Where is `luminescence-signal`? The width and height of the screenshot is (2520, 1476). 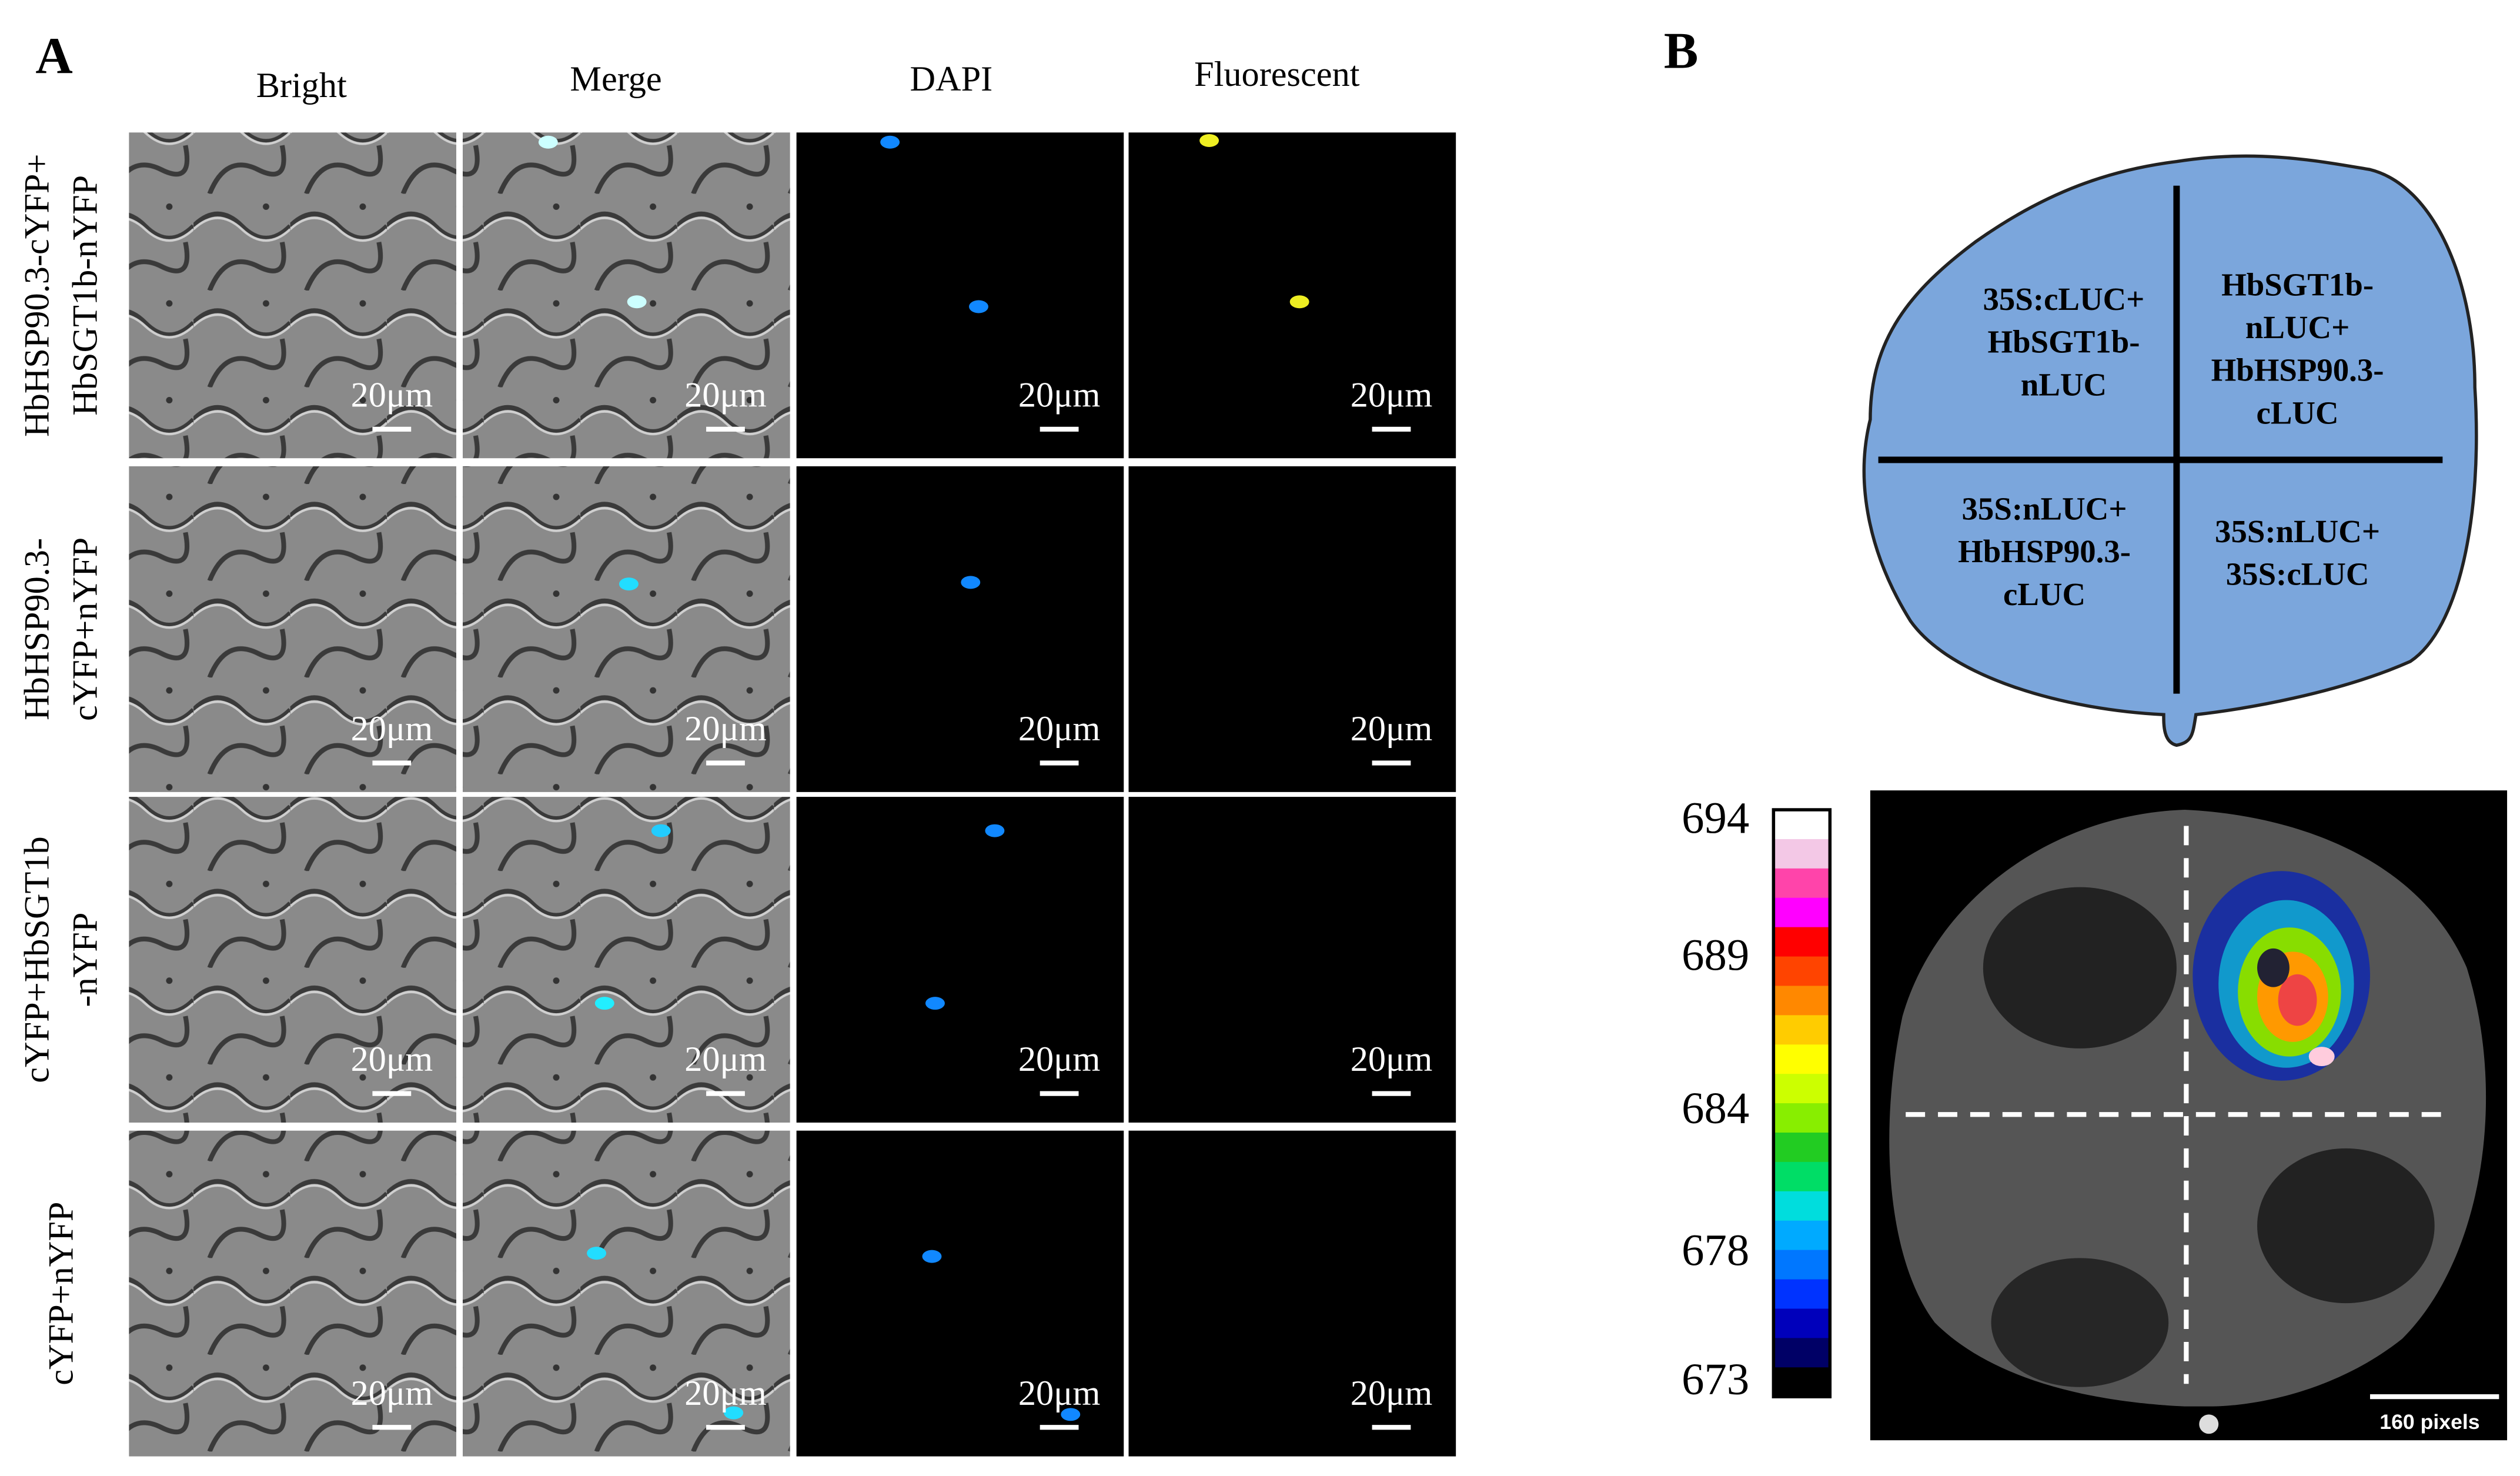
luminescence-signal is located at coordinates (2281, 976).